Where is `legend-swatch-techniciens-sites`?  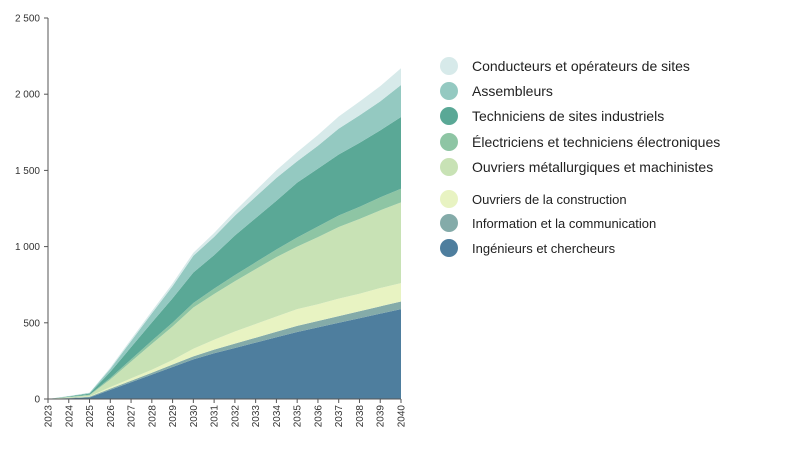 legend-swatch-techniciens-sites is located at coordinates (449, 116).